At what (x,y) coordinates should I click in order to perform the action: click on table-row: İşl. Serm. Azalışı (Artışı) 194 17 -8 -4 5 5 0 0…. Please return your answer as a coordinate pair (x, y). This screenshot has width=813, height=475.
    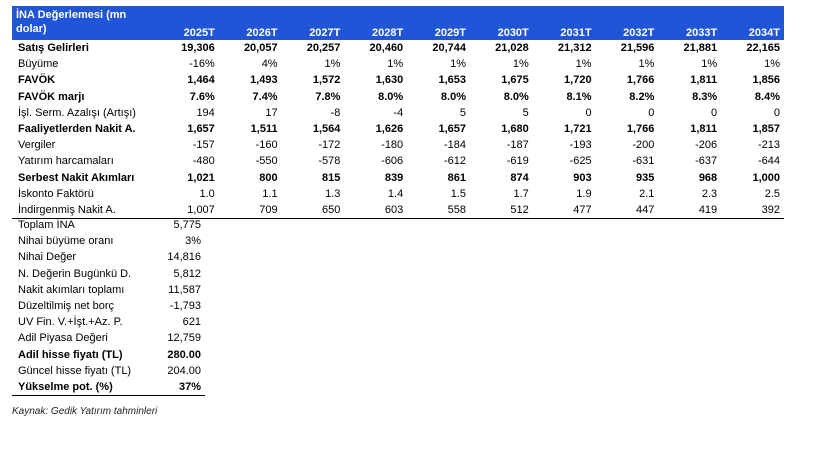
    Looking at the image, I should click on (398, 113).